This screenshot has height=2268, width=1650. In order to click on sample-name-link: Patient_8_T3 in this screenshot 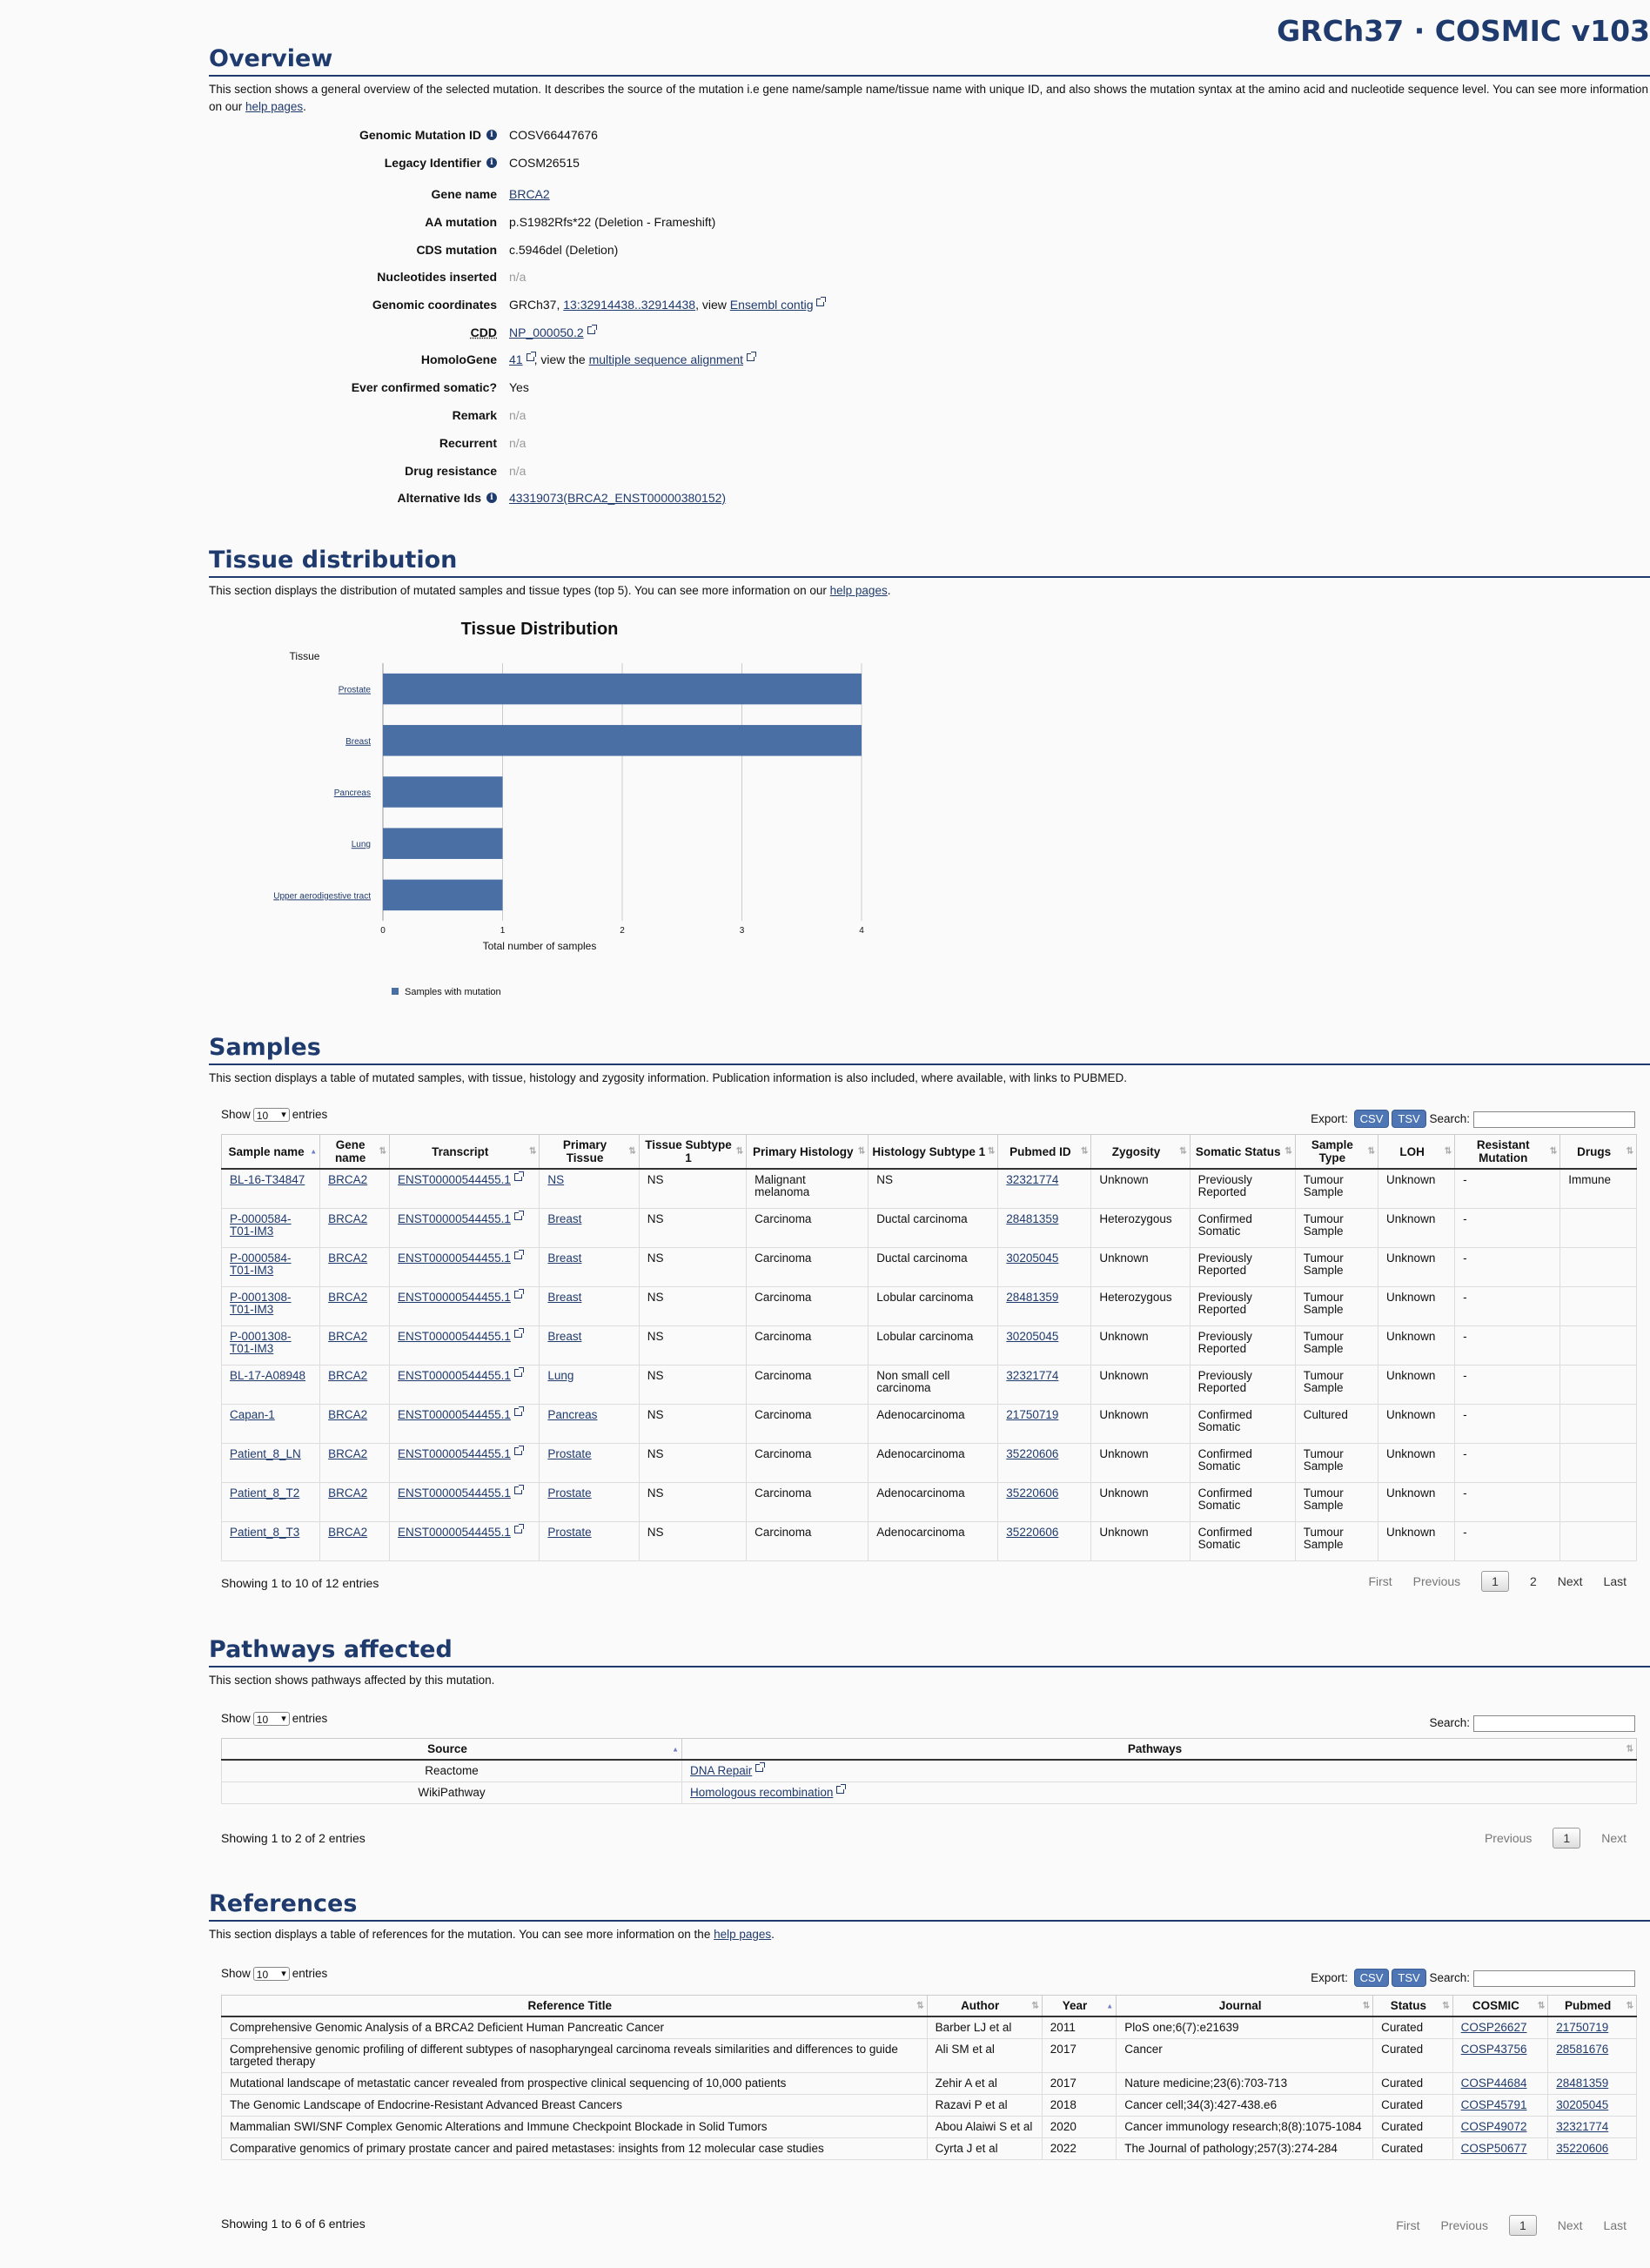, I will do `click(265, 1532)`.